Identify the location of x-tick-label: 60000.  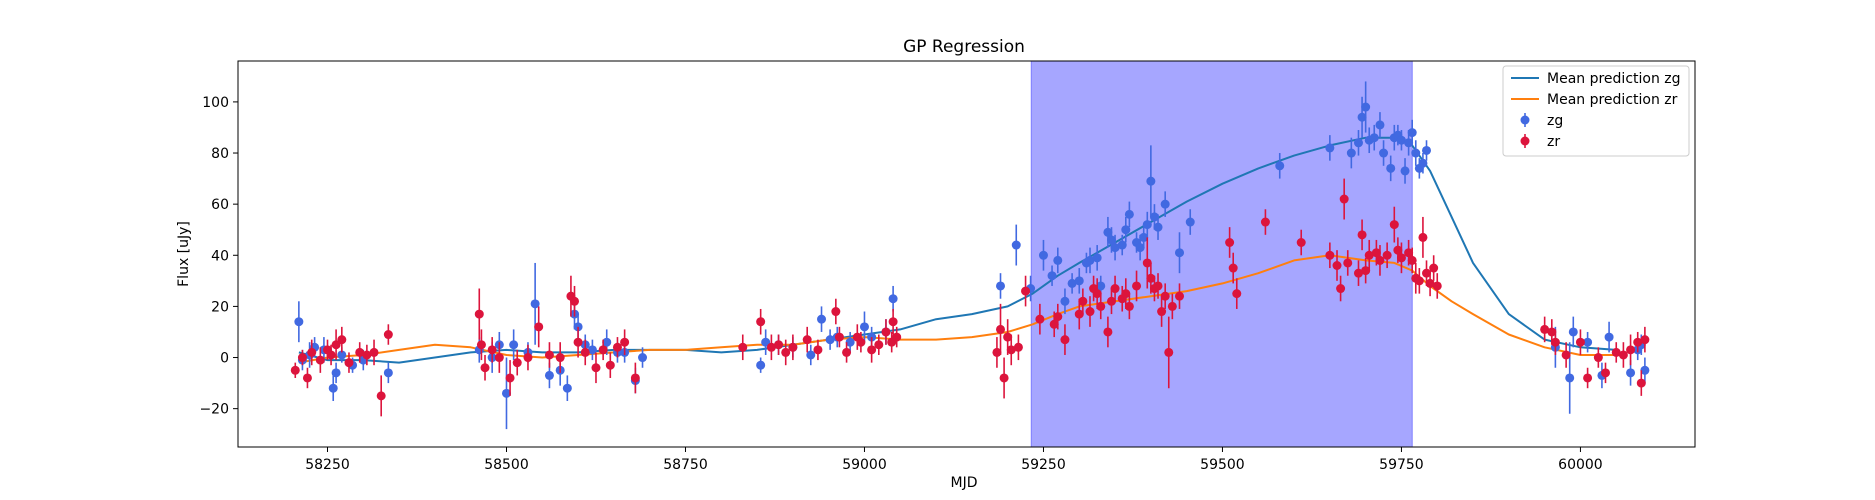
(1580, 465).